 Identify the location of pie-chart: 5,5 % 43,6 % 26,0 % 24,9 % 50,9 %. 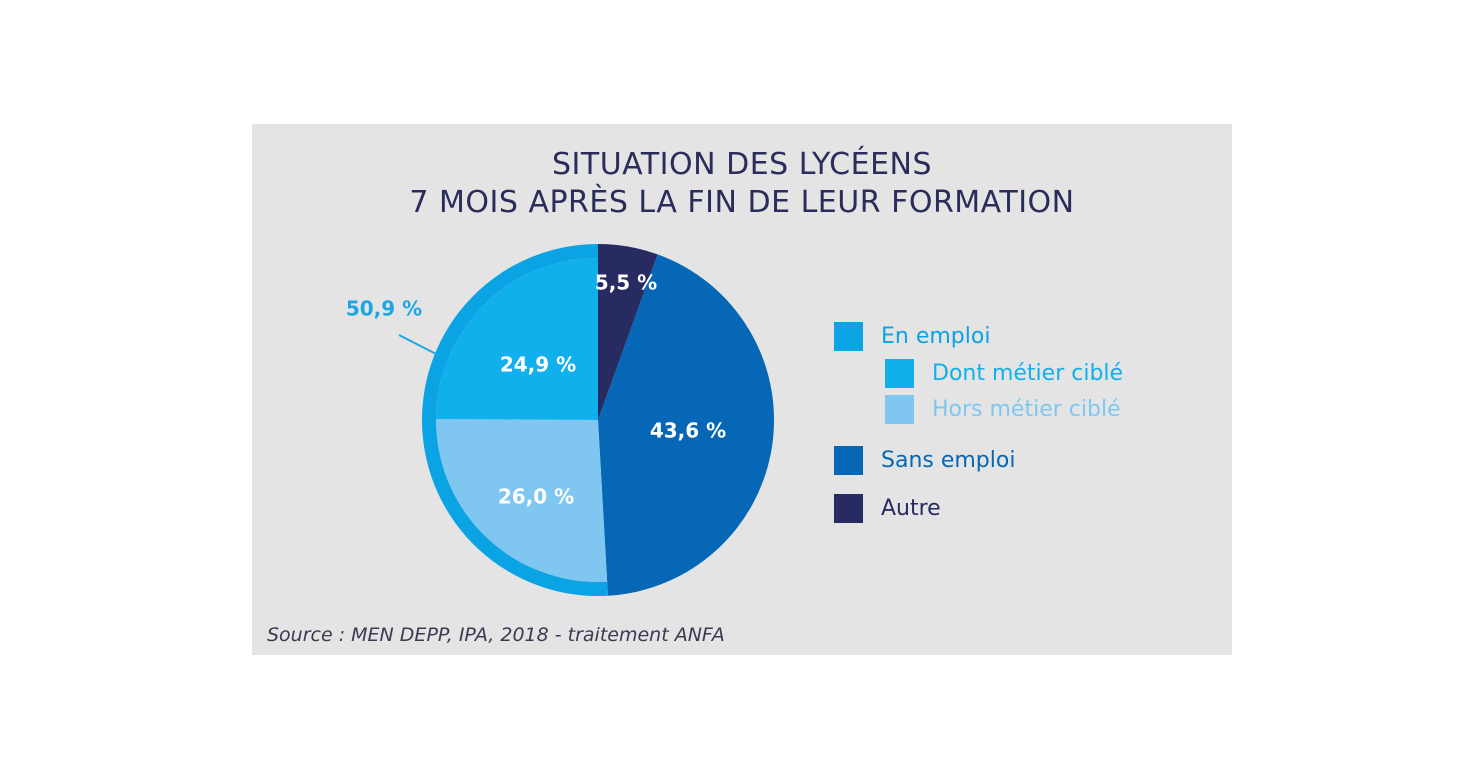
(560, 420).